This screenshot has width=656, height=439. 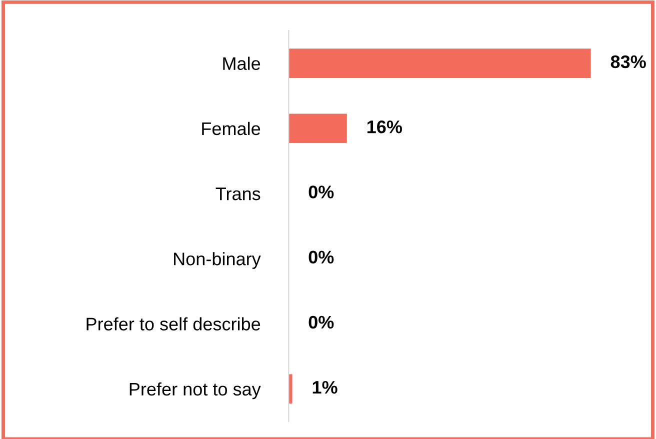 What do you see at coordinates (325, 387) in the screenshot?
I see `data-label: 1%` at bounding box center [325, 387].